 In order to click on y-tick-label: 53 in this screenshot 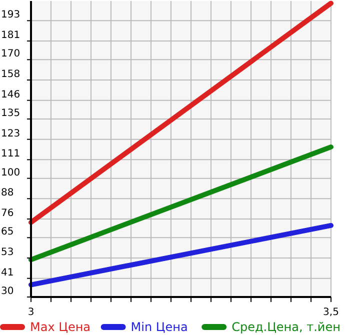, I will do `click(7, 252)`.